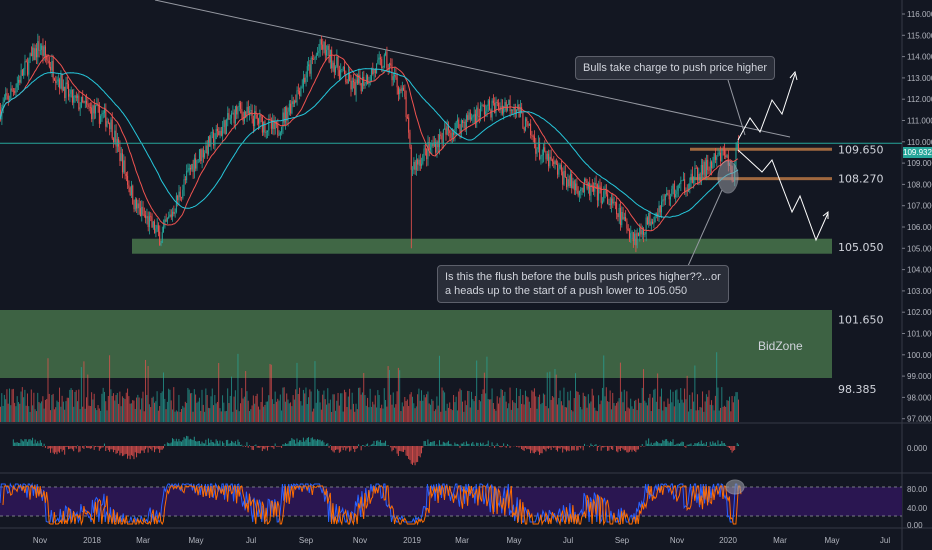 Image resolution: width=932 pixels, height=550 pixels. Describe the element at coordinates (728, 177) in the screenshot. I see `highlight-ellipse` at that location.